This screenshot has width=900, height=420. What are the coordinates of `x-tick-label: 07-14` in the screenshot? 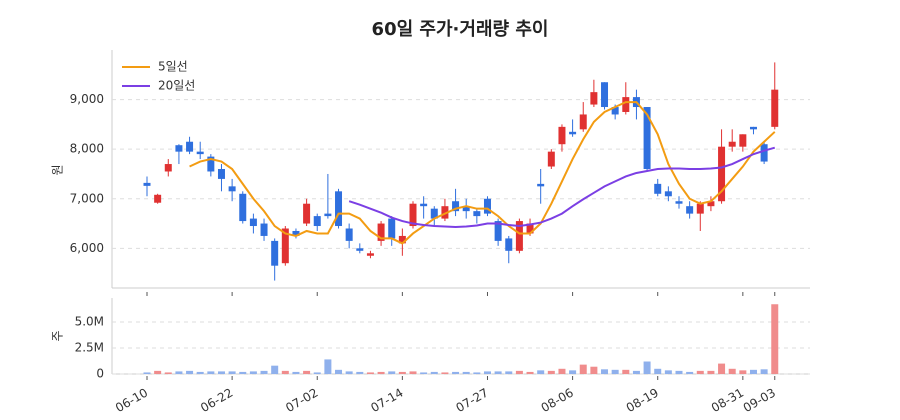 It's located at (386, 401).